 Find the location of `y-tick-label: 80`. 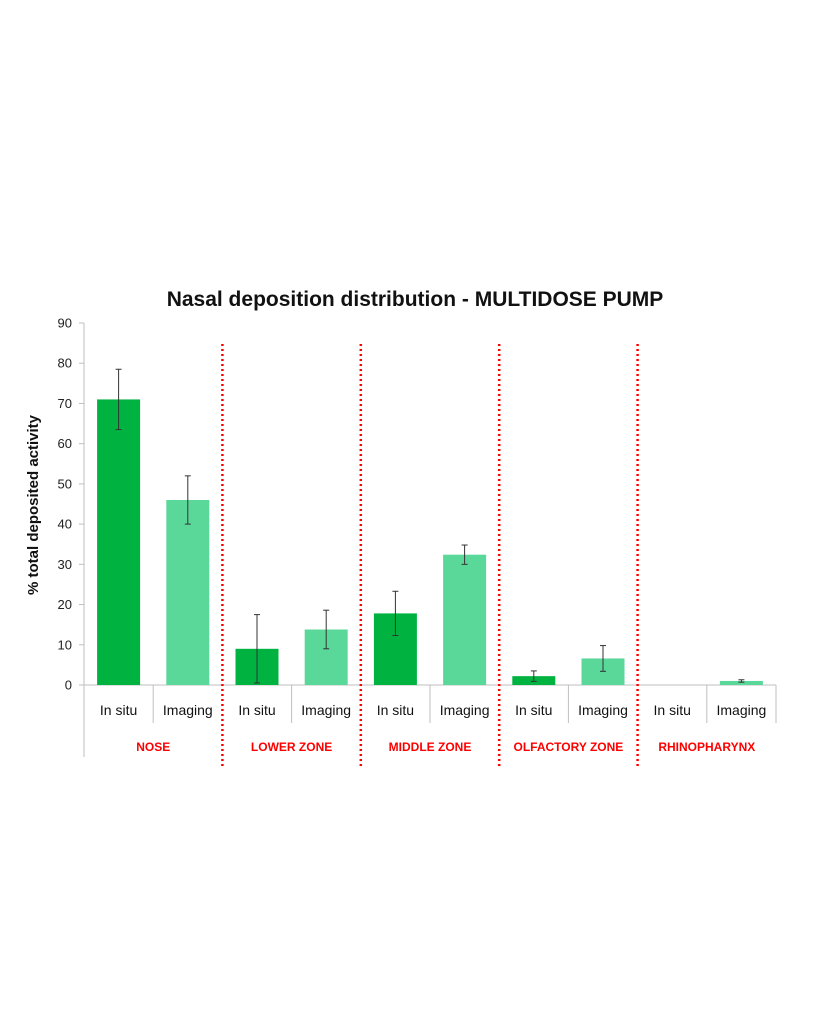

y-tick-label: 80 is located at coordinates (65, 363).